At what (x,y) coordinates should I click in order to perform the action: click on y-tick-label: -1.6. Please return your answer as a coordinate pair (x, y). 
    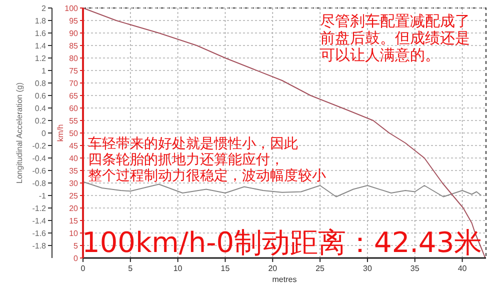
    Looking at the image, I should click on (39, 233).